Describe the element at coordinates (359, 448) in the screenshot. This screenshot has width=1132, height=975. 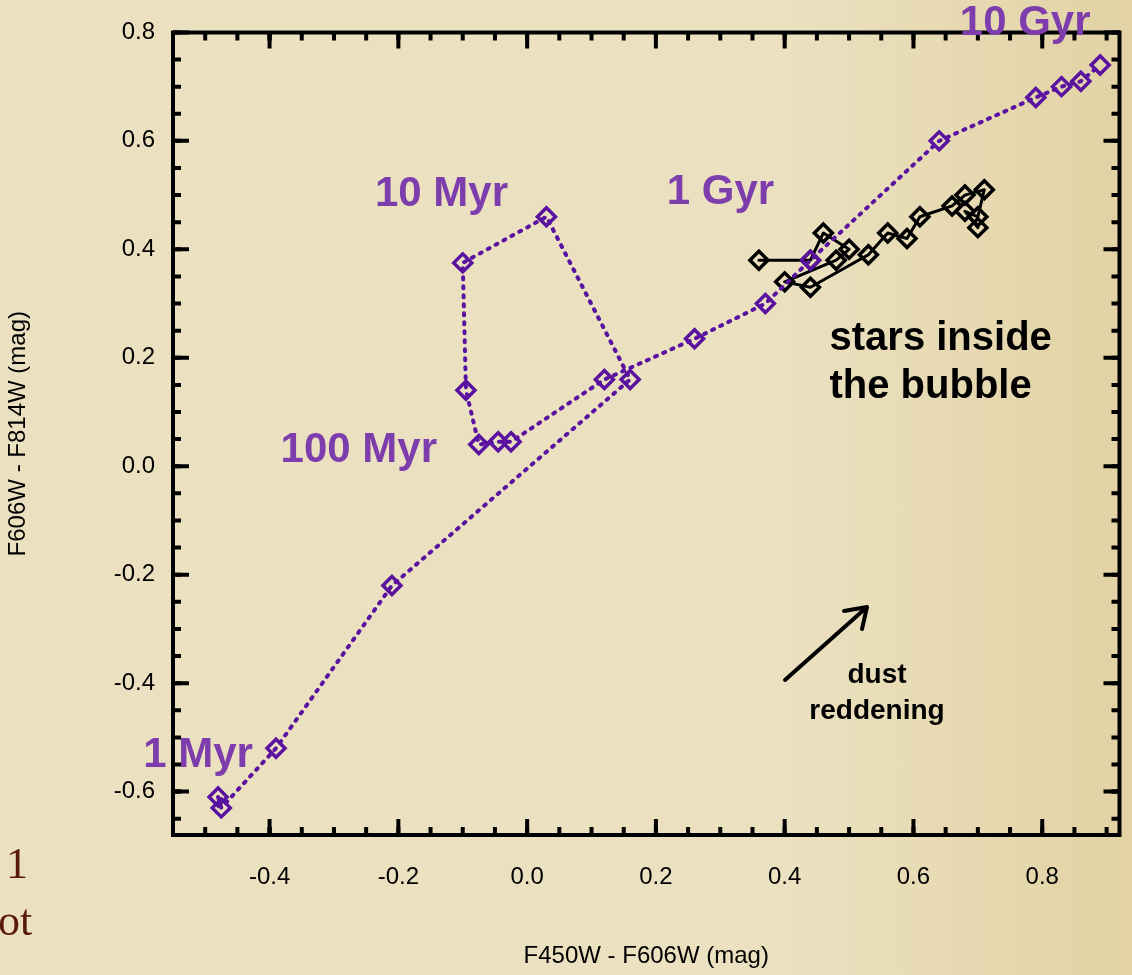
I see `annotation: 100 Myr` at that location.